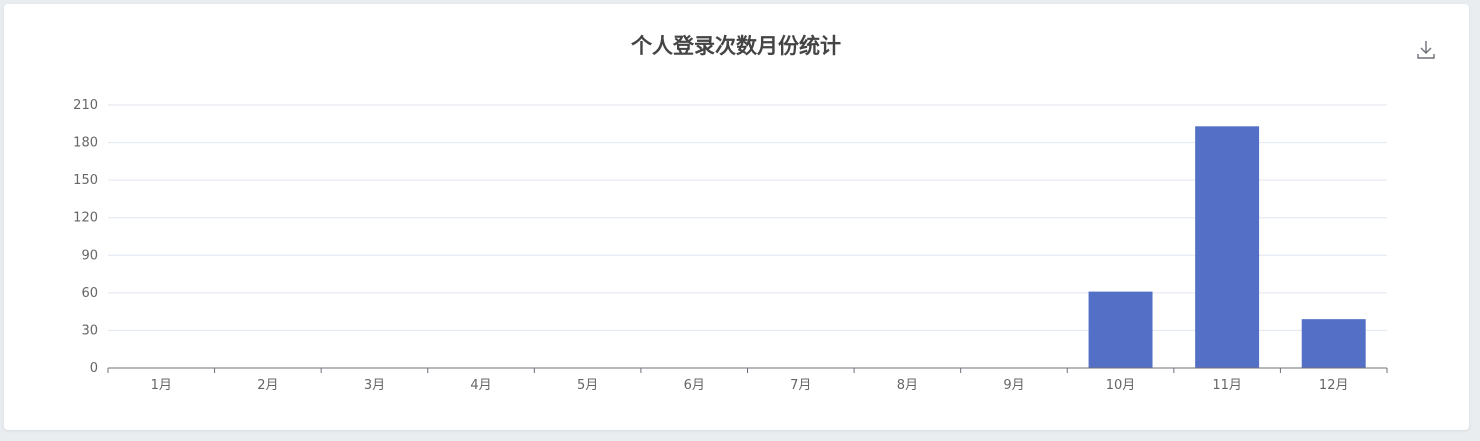  I want to click on x-tick-label: 6月, so click(694, 385).